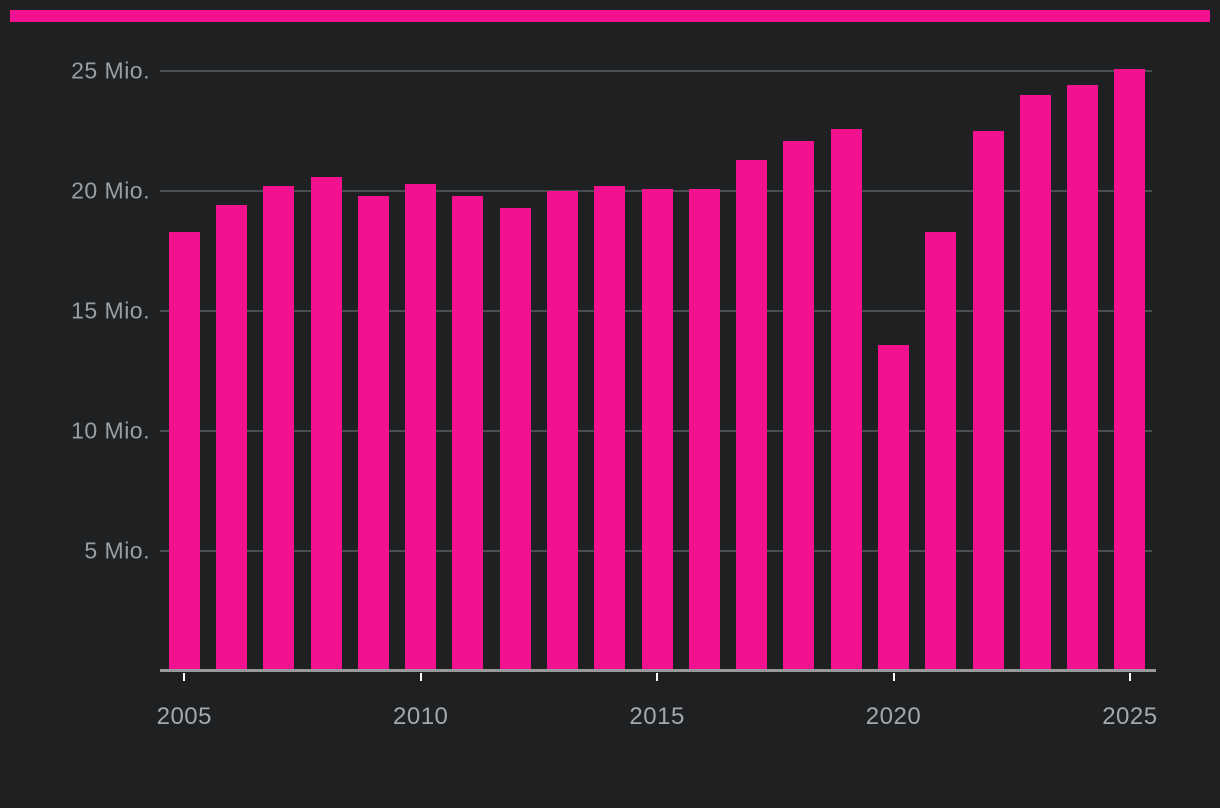  I want to click on bar-2018, so click(799, 405).